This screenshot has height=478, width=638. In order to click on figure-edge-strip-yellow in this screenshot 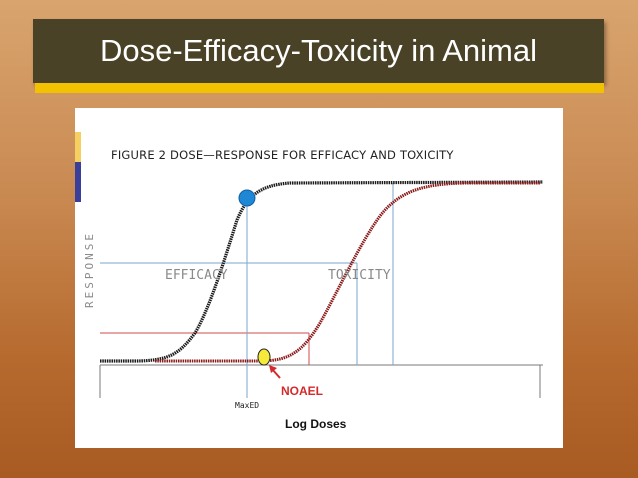, I will do `click(78, 147)`.